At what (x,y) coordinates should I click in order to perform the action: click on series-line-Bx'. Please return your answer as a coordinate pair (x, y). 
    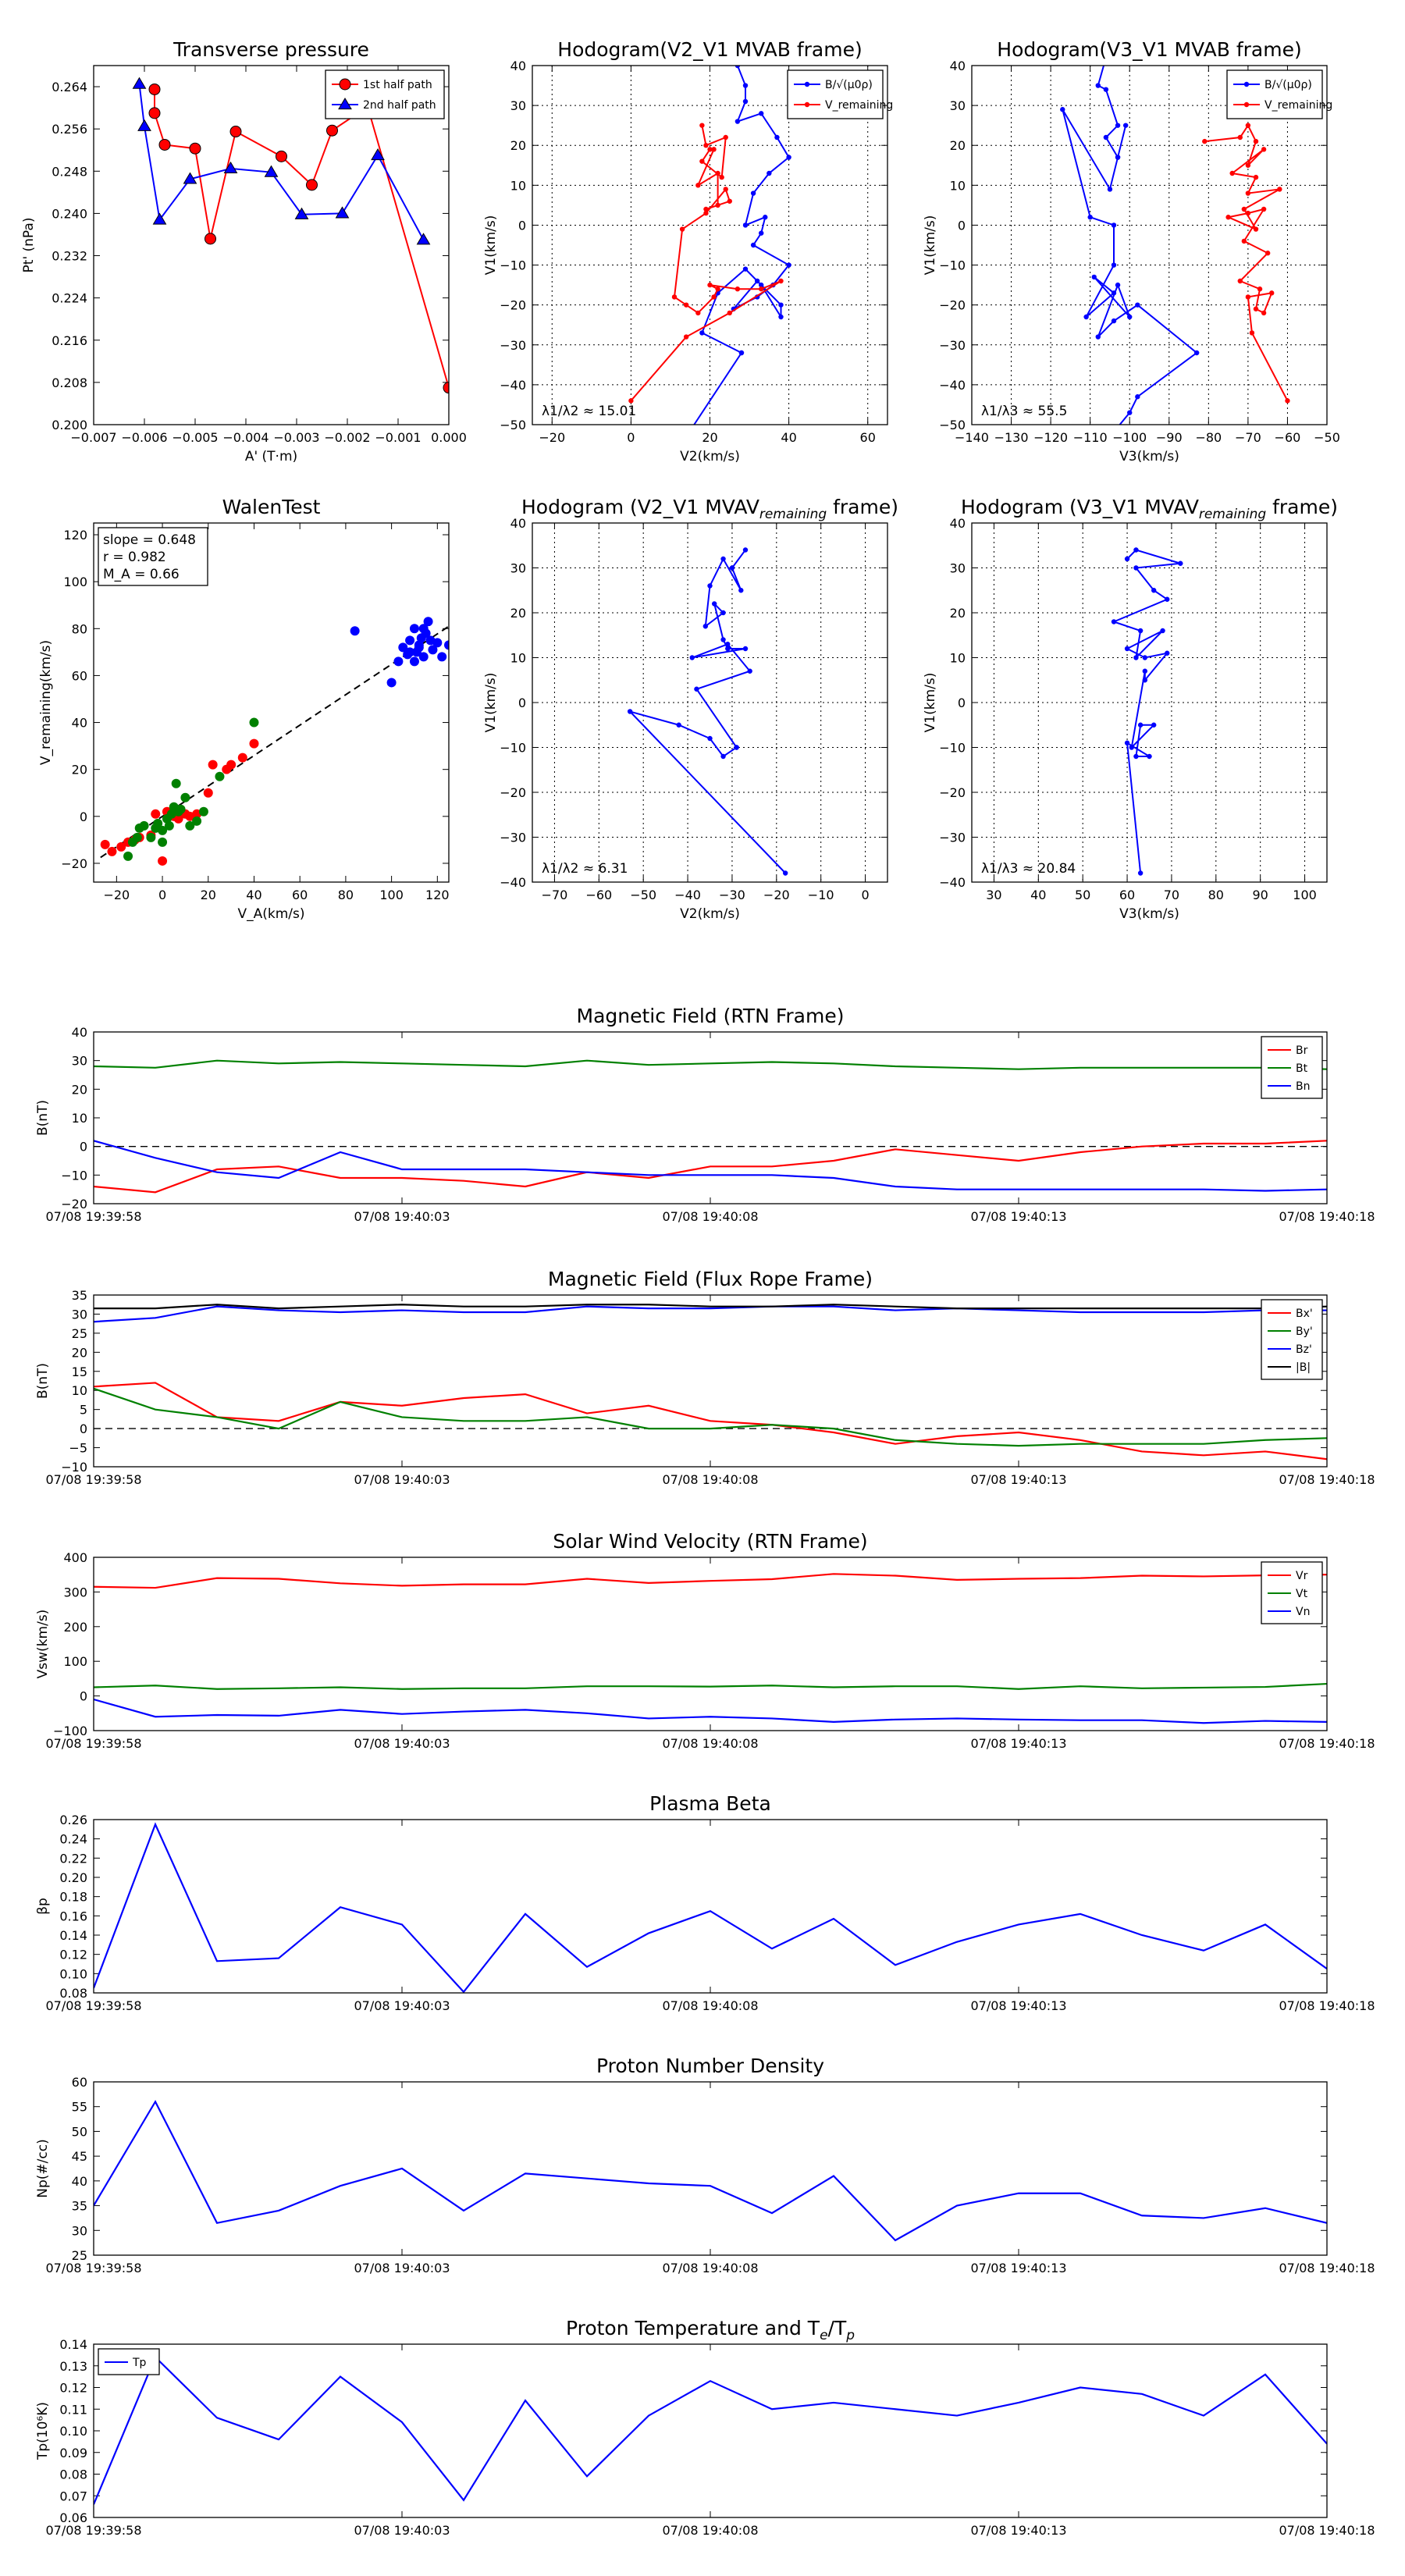
    Looking at the image, I should click on (711, 1421).